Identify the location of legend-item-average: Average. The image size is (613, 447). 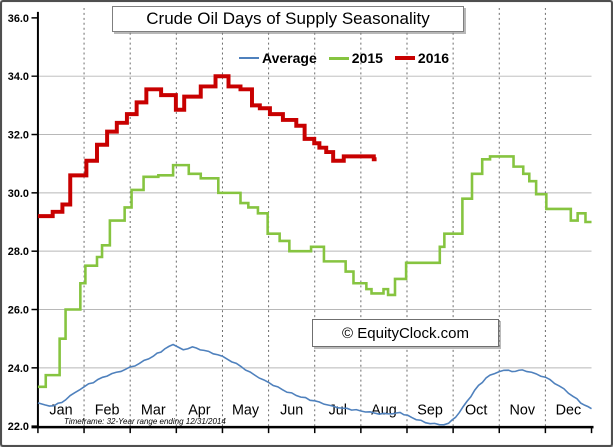
(278, 58).